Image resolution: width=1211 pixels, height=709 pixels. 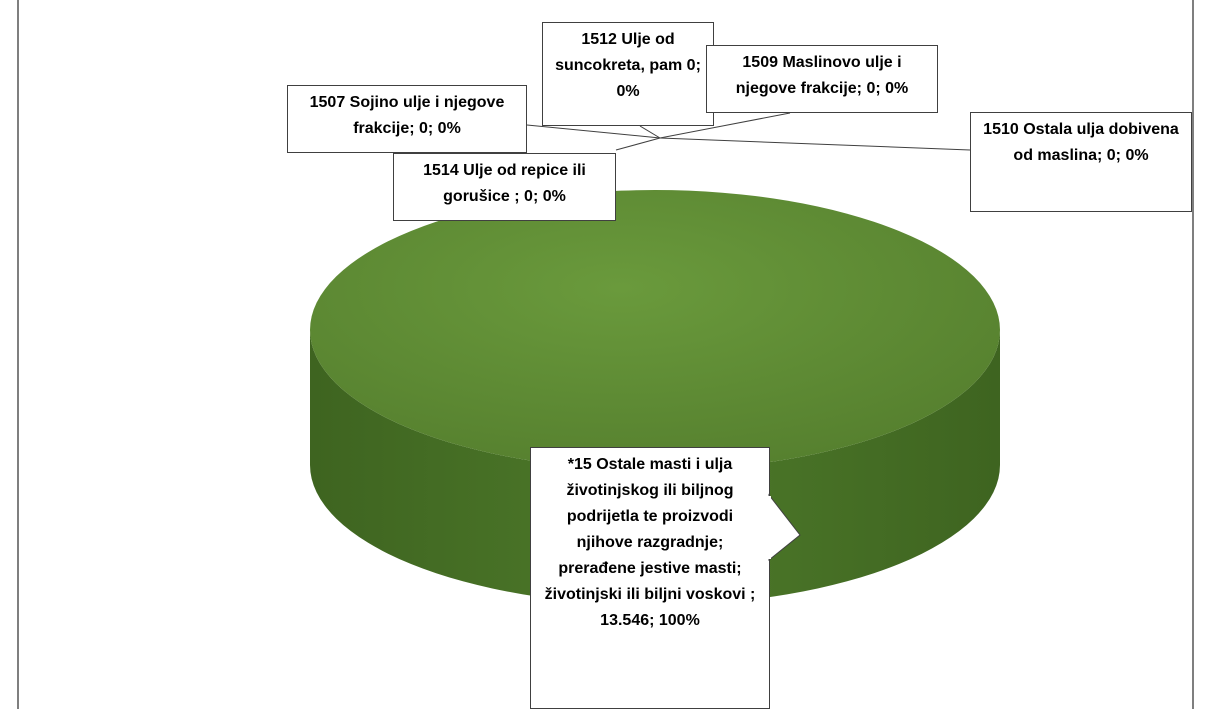 I want to click on data-label: 1514 Ulje od repice ili gorušice ; 0; 0%, so click(x=504, y=187).